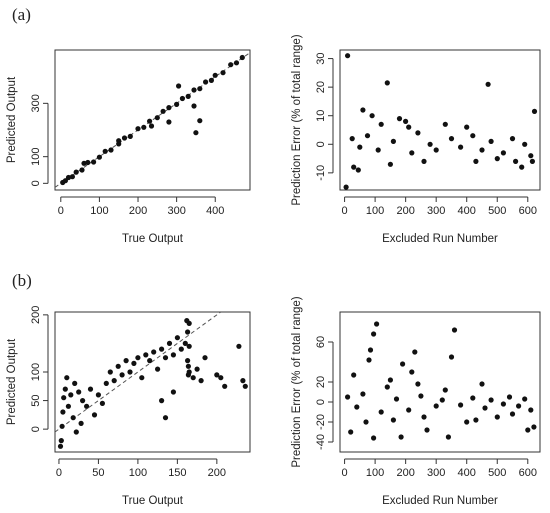 This screenshot has width=550, height=513. I want to click on y-tick-label: 100, so click(36, 372).